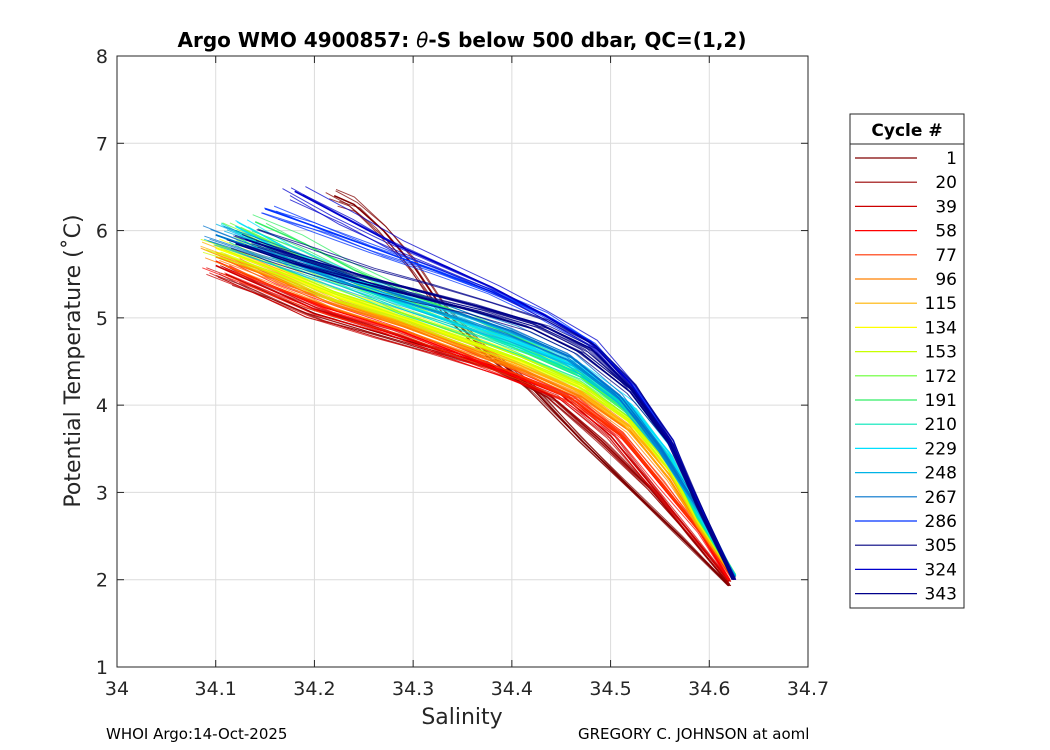 This screenshot has width=1050, height=750. Describe the element at coordinates (906, 498) in the screenshot. I see `legend-entry-267: 267` at that location.